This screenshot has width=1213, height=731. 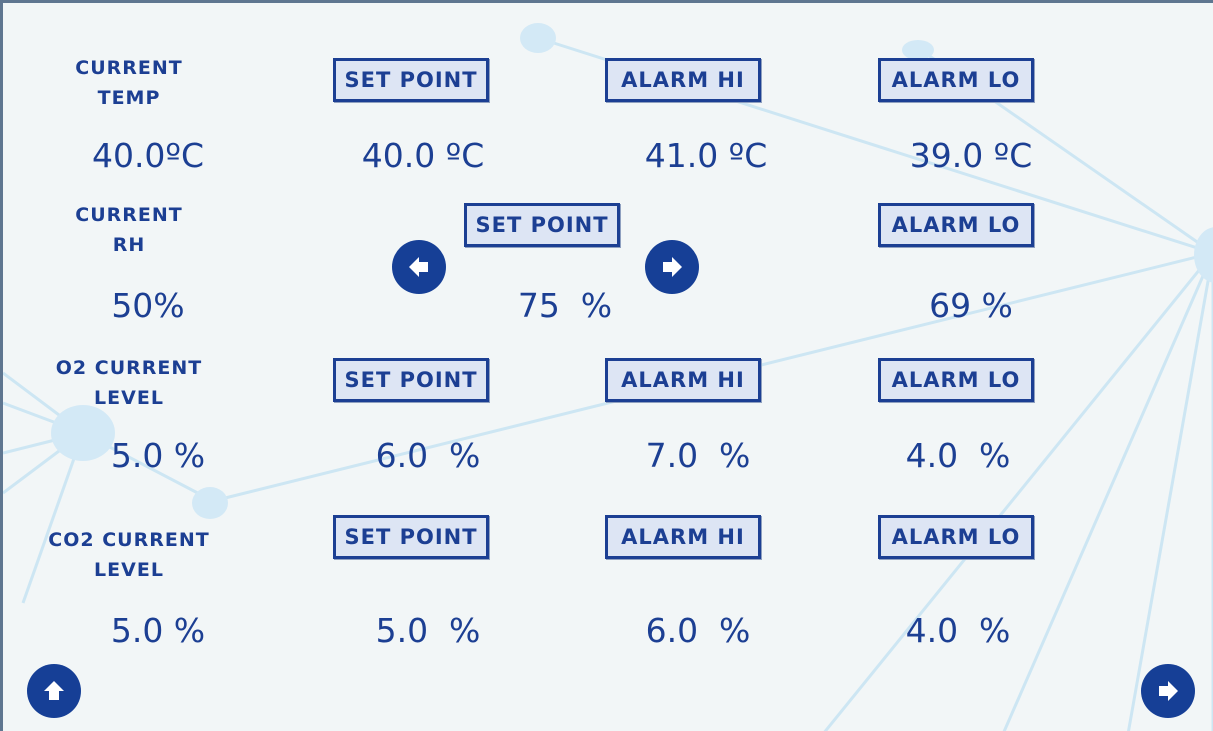 I want to click on alarm-lo-value: 69 %, so click(x=971, y=305).